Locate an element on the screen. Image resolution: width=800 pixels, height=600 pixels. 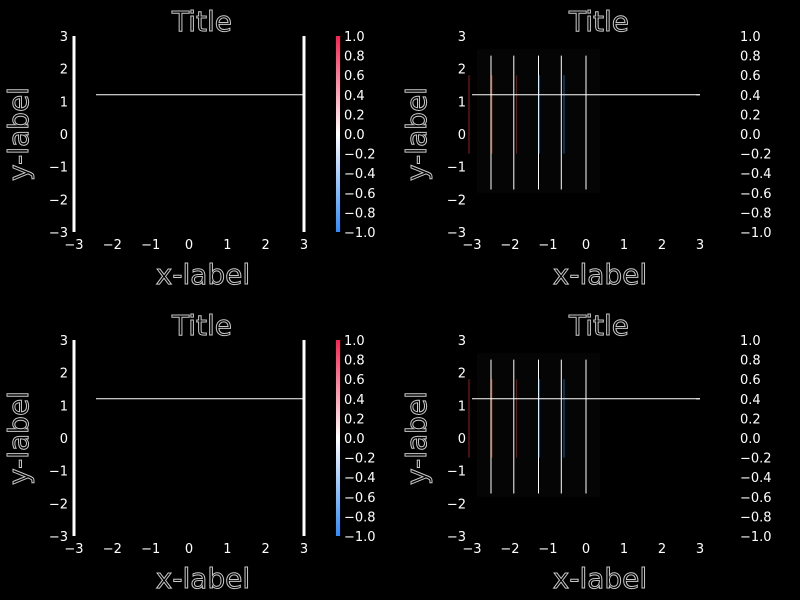
panel-3-x-tick-3: 0 is located at coordinates (586, 549).